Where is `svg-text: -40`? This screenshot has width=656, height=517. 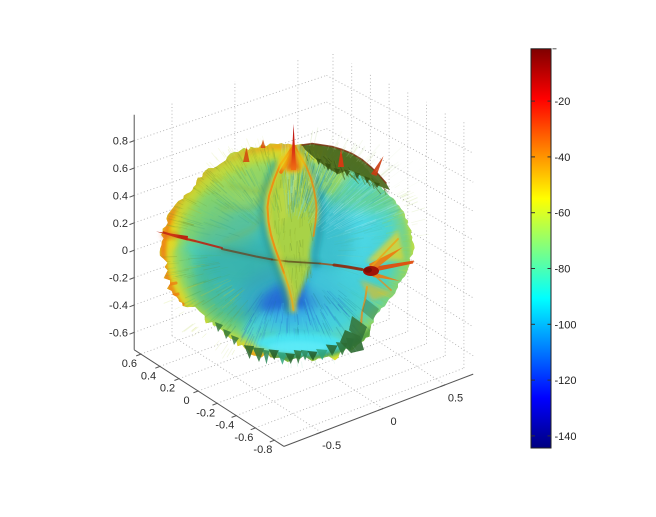
svg-text: -40 is located at coordinates (563, 158).